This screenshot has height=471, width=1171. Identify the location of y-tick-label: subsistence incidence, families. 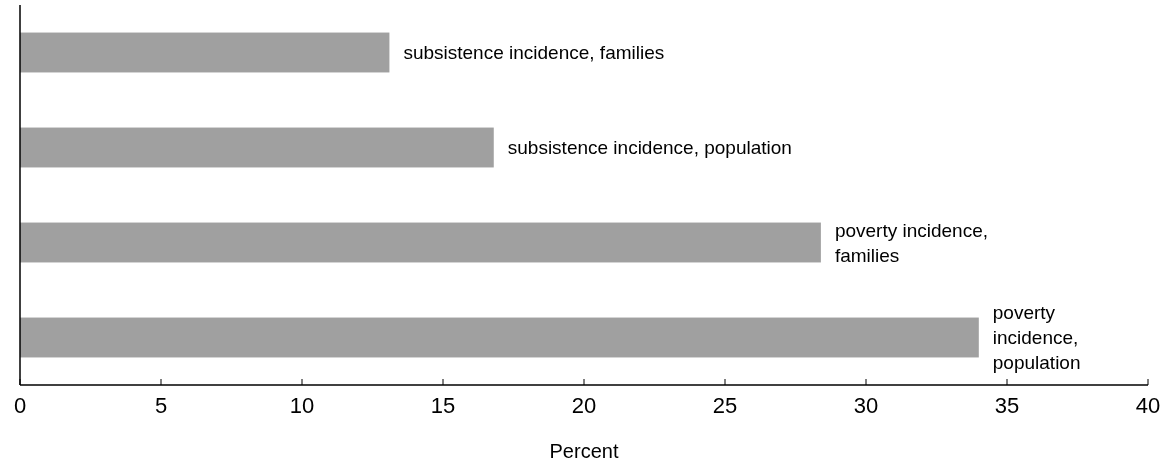
(534, 53).